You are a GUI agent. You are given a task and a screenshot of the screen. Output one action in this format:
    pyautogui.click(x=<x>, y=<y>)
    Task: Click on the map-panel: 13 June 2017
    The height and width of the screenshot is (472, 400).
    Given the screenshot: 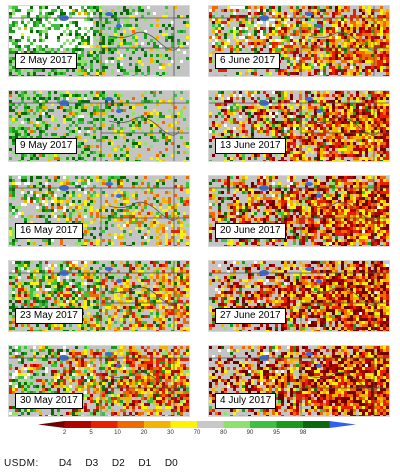 What is the action you would take?
    pyautogui.click(x=299, y=126)
    